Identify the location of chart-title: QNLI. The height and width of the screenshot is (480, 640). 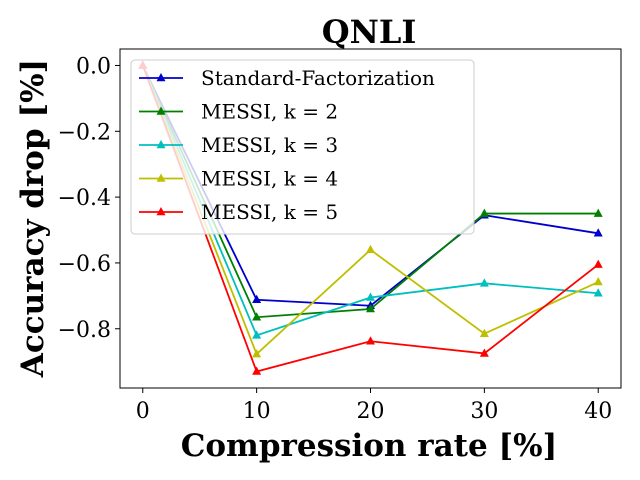
(369, 32).